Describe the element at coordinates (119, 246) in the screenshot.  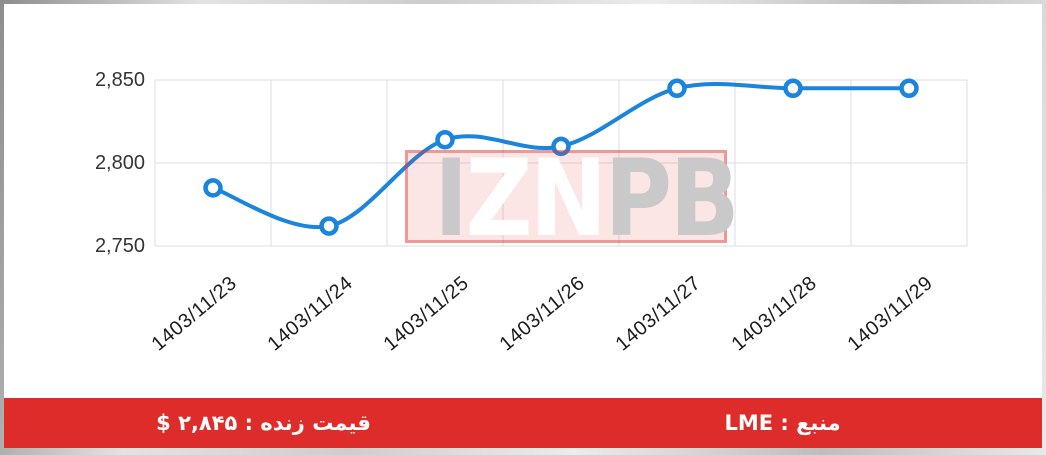
I see `y-axis-tick-label: 2,750` at that location.